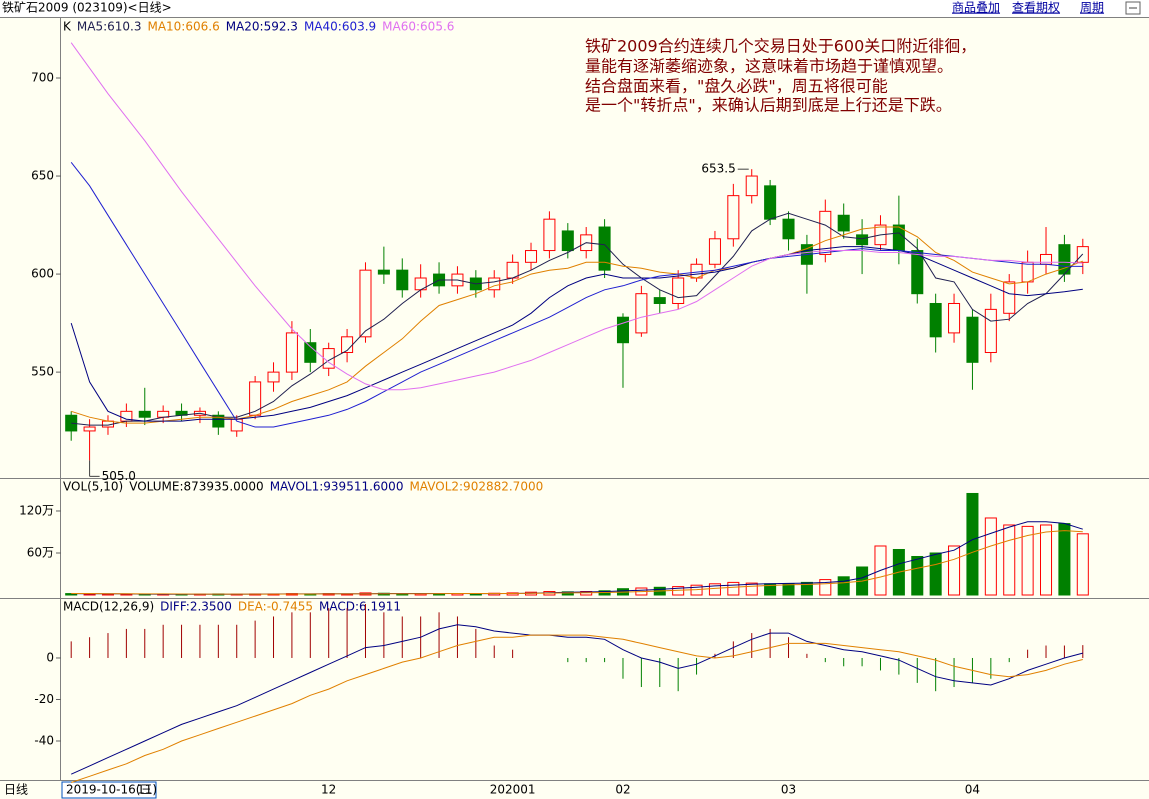 The width and height of the screenshot is (1149, 799). I want to click on min-label: 505.0, so click(119, 476).